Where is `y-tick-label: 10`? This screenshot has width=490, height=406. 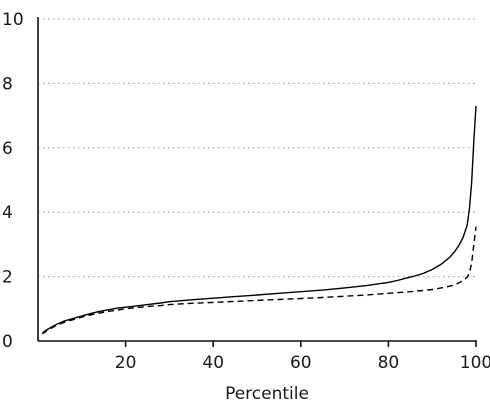
y-tick-label: 10 is located at coordinates (13, 20).